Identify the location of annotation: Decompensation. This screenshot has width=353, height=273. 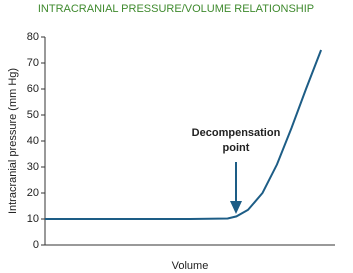
(236, 133).